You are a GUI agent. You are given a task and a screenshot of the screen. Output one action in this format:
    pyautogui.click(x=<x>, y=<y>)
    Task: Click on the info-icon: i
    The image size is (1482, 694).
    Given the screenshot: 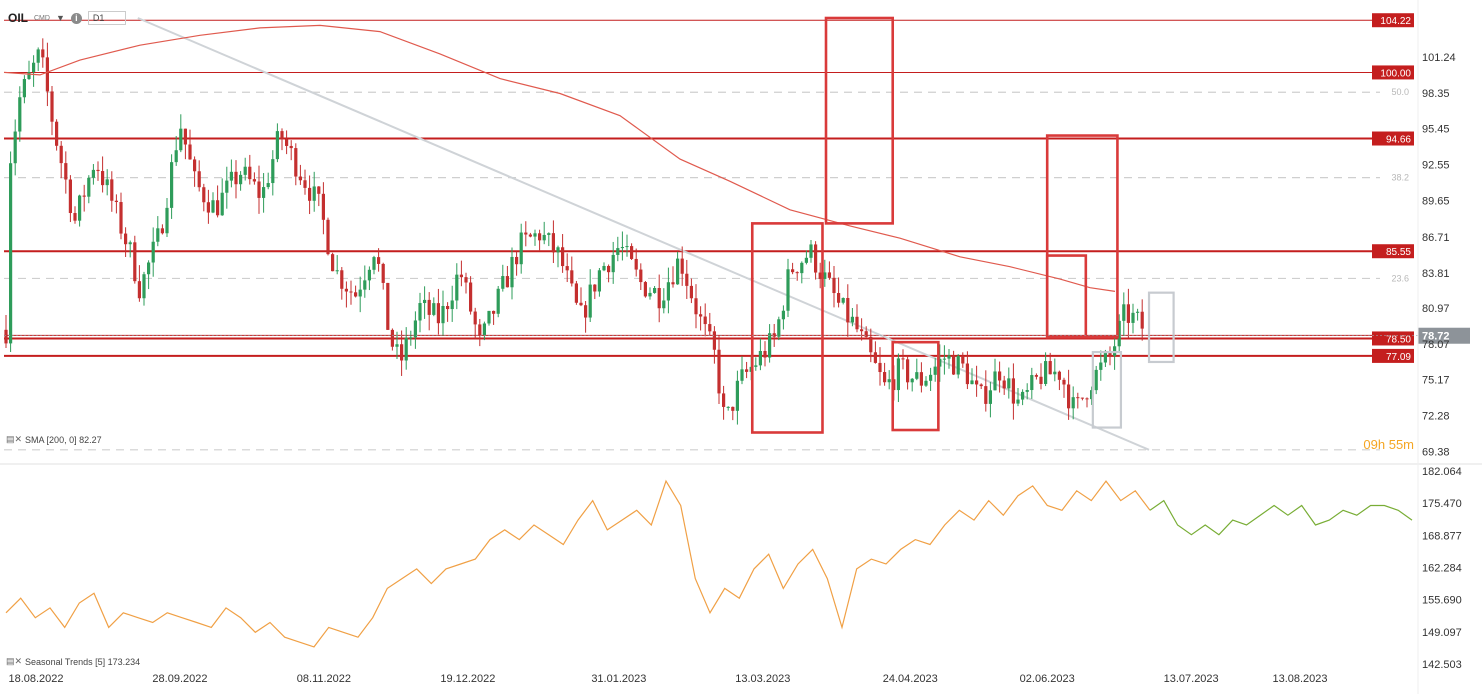 What is the action you would take?
    pyautogui.click(x=76, y=18)
    